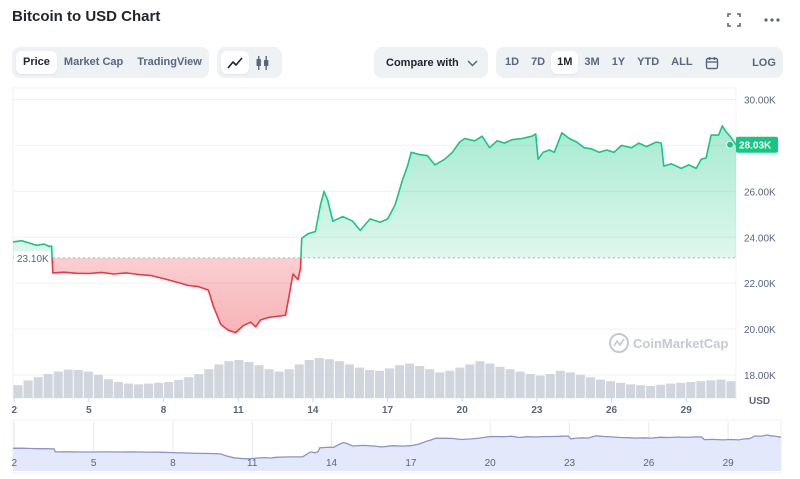 The height and width of the screenshot is (479, 800). Describe the element at coordinates (618, 62) in the screenshot. I see `range-1y: 1Y` at that location.